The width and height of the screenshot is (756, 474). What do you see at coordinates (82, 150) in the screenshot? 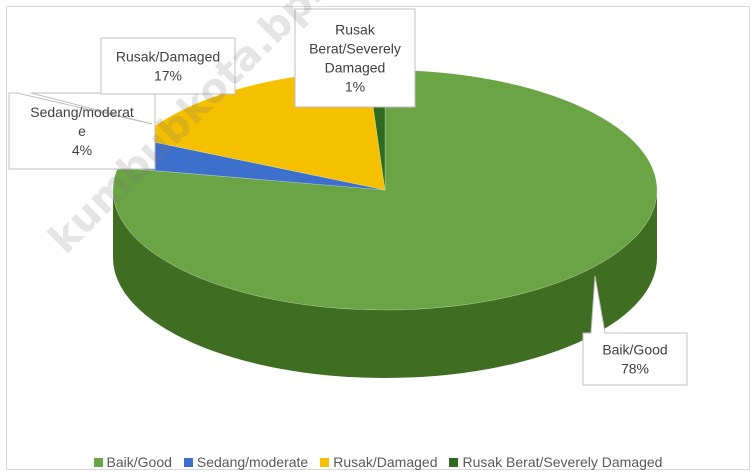
I see `data-label-1-line-2: 4%` at bounding box center [82, 150].